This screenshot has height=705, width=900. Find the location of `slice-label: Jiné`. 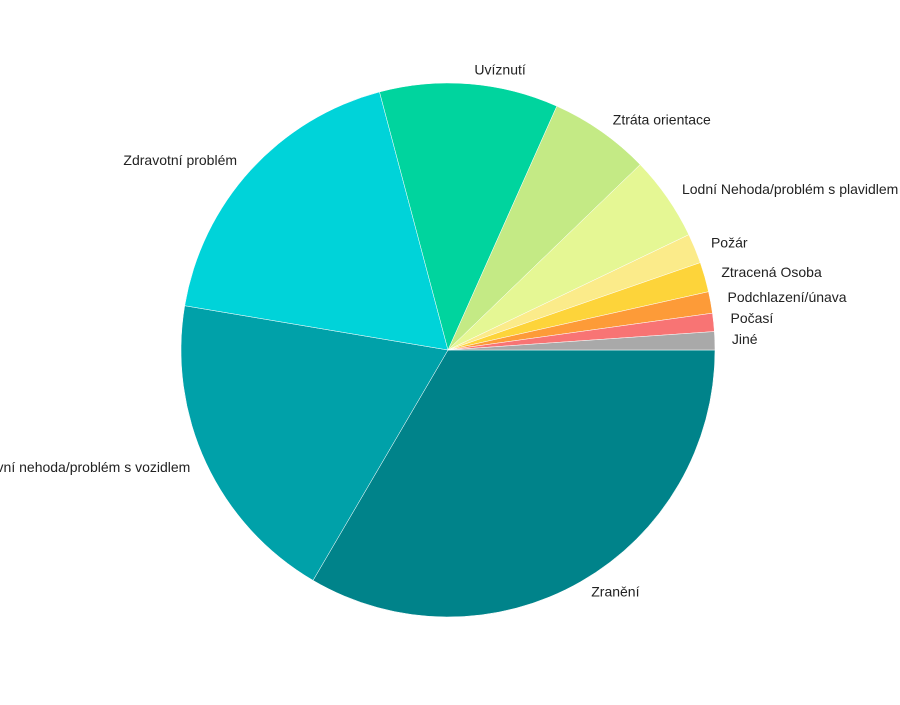

slice-label: Jiné is located at coordinates (745, 339).